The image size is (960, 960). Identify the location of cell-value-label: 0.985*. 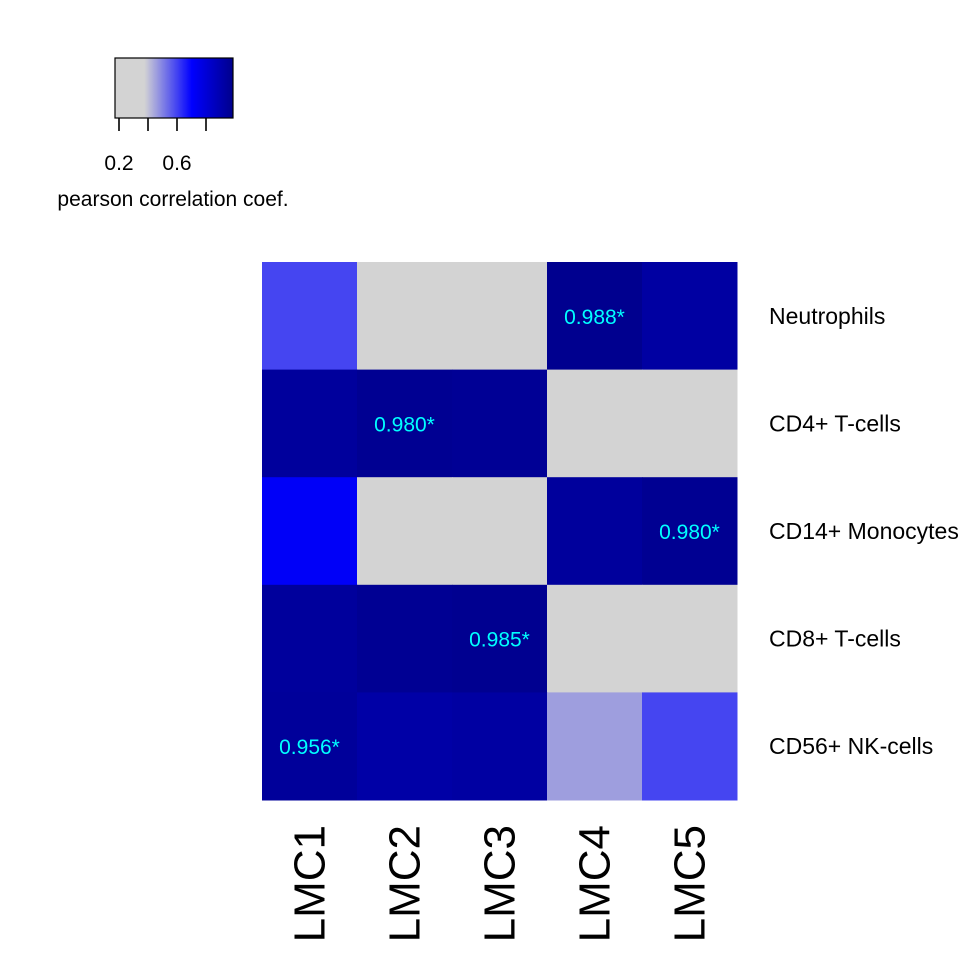
(499, 640).